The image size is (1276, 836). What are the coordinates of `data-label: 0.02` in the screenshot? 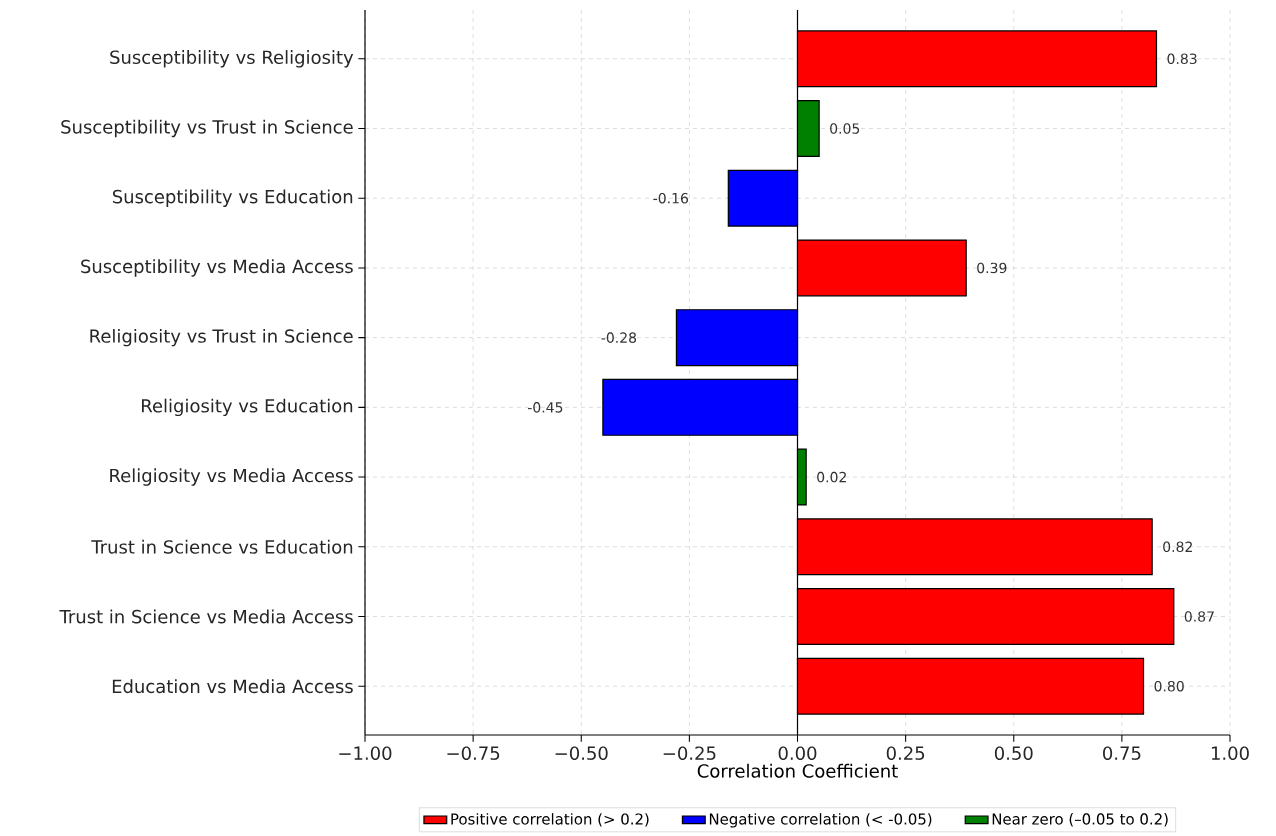 It's located at (831, 477).